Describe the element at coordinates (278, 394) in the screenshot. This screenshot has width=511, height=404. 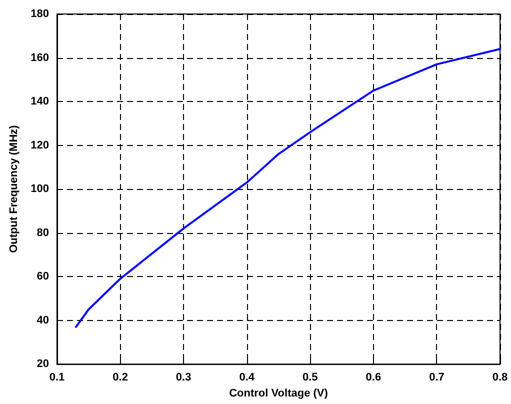
I see `x-axis-title: Control Voltage (V)` at that location.